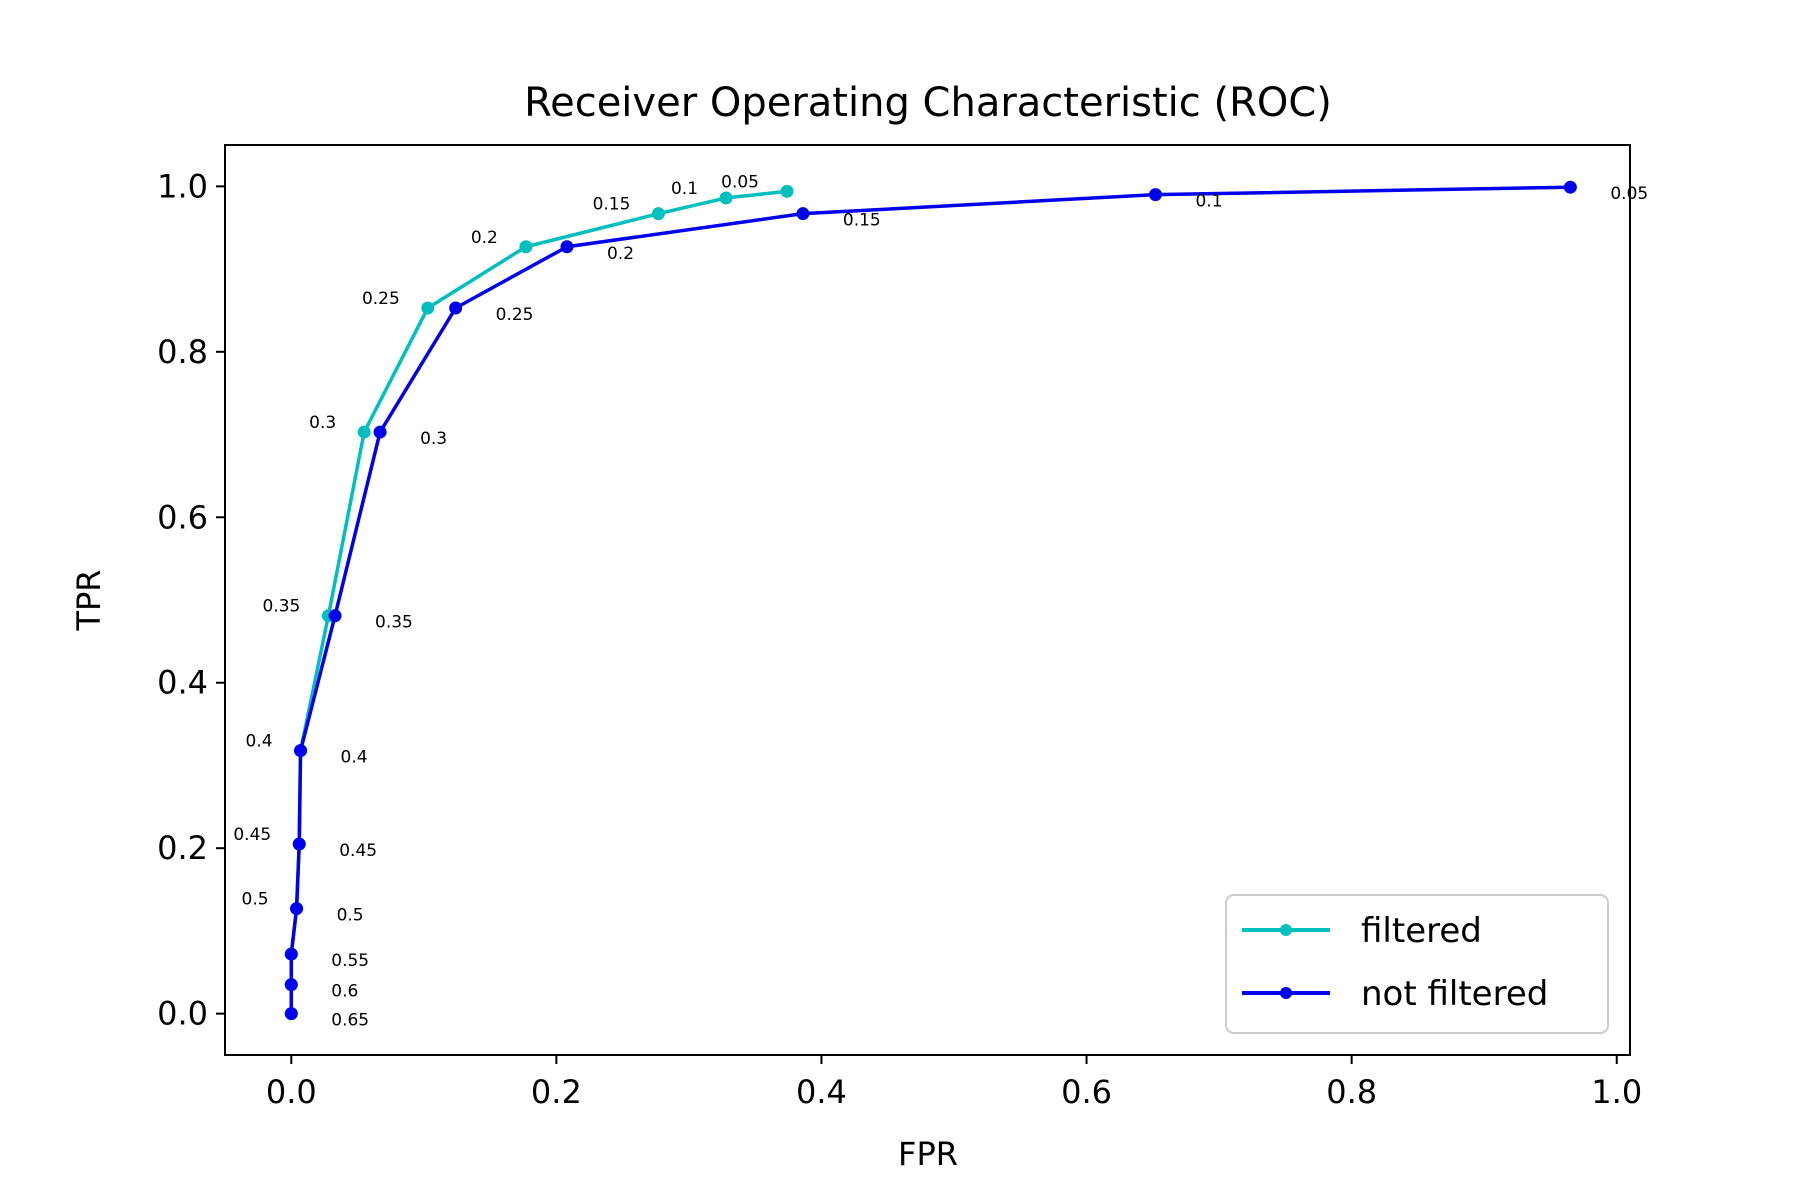  Describe the element at coordinates (182, 517) in the screenshot. I see `y-tick-label: 0.6` at that location.